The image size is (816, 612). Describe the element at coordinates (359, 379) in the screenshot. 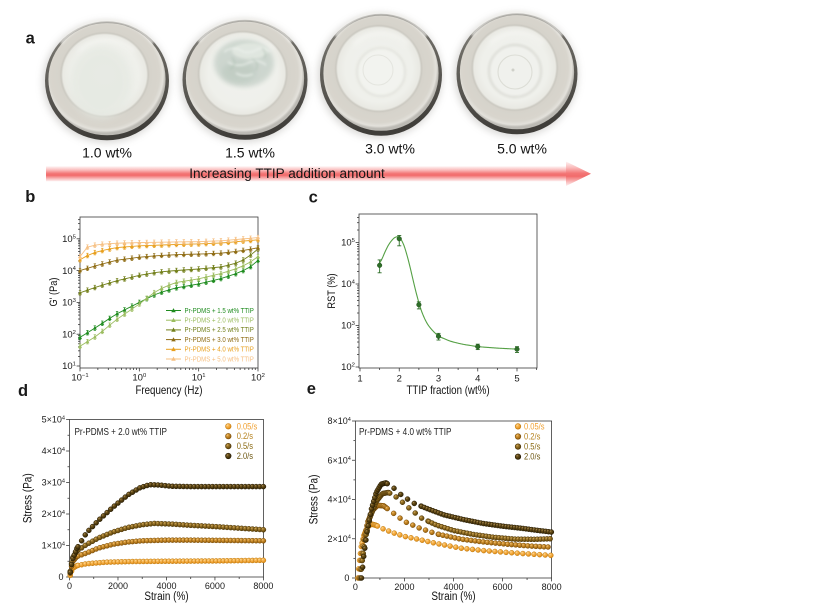

I see `svg-text: 1` at that location.